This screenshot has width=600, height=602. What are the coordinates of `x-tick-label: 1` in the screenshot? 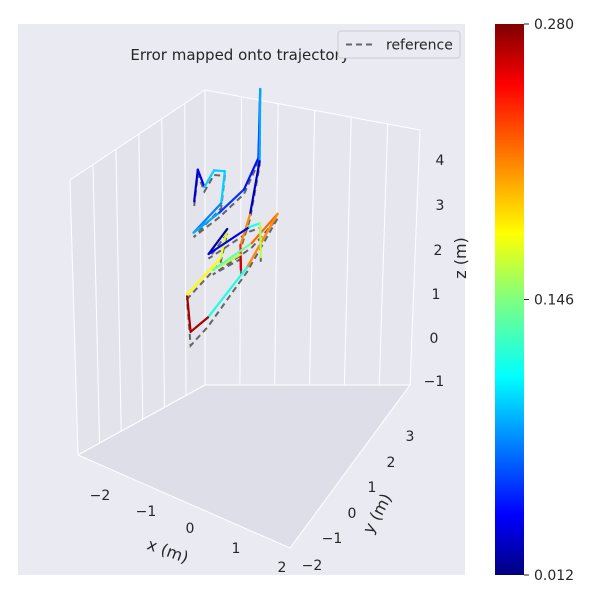 It's located at (236, 549).